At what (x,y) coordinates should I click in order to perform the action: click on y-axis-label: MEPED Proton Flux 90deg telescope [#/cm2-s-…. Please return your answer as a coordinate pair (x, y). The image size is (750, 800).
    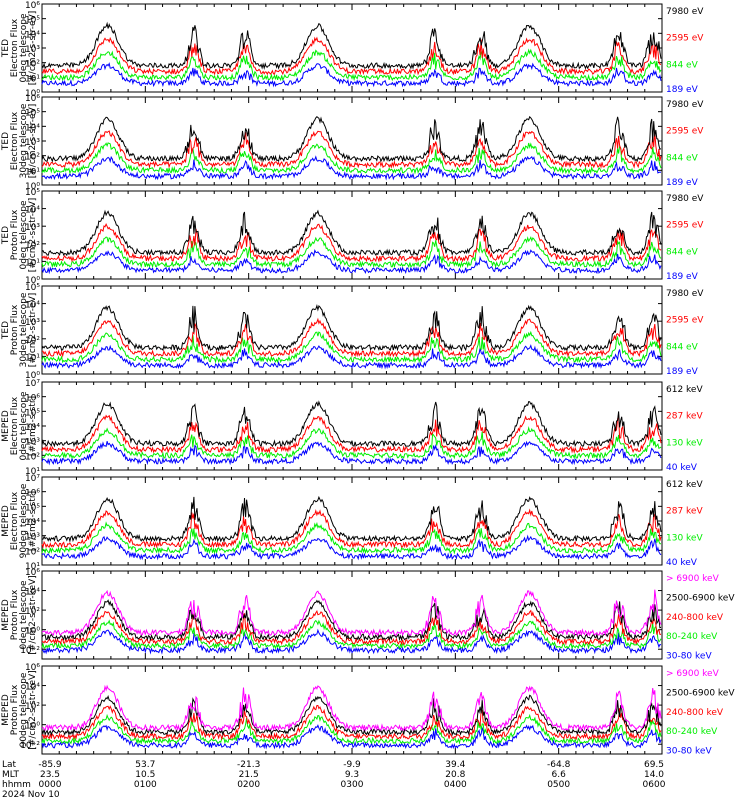
    Looking at the image, I should click on (19, 709).